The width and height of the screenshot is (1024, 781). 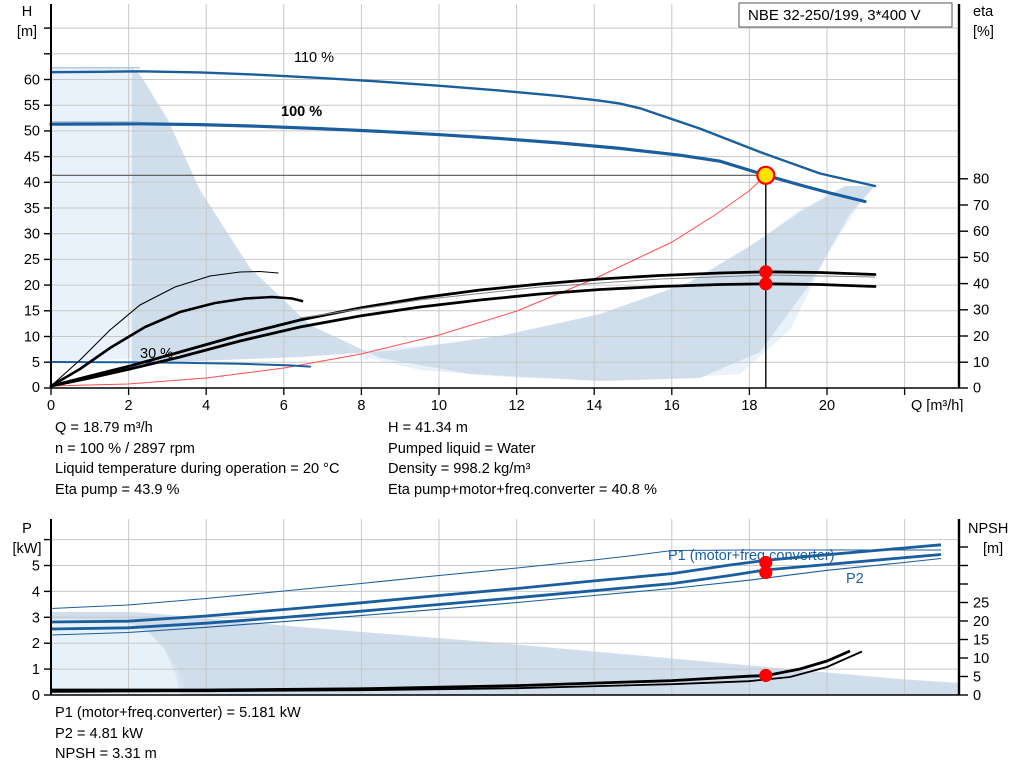 I want to click on eta-thin-overlay, so click(x=587, y=296).